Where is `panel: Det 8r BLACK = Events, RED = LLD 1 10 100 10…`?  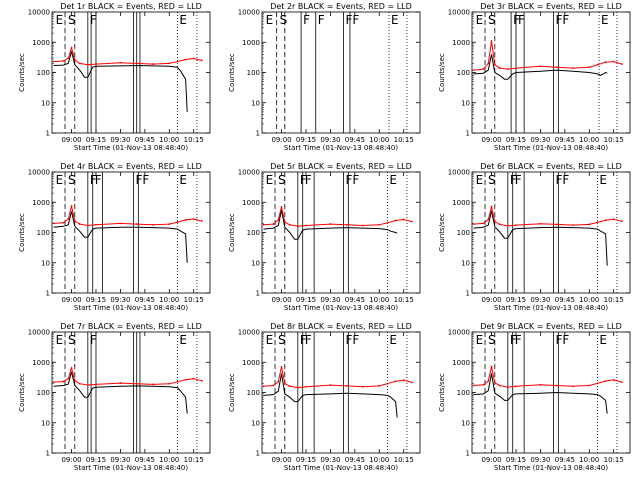 panel: Det 8r BLACK = Events, RED = LLD 1 10 100 10… is located at coordinates (324, 397).